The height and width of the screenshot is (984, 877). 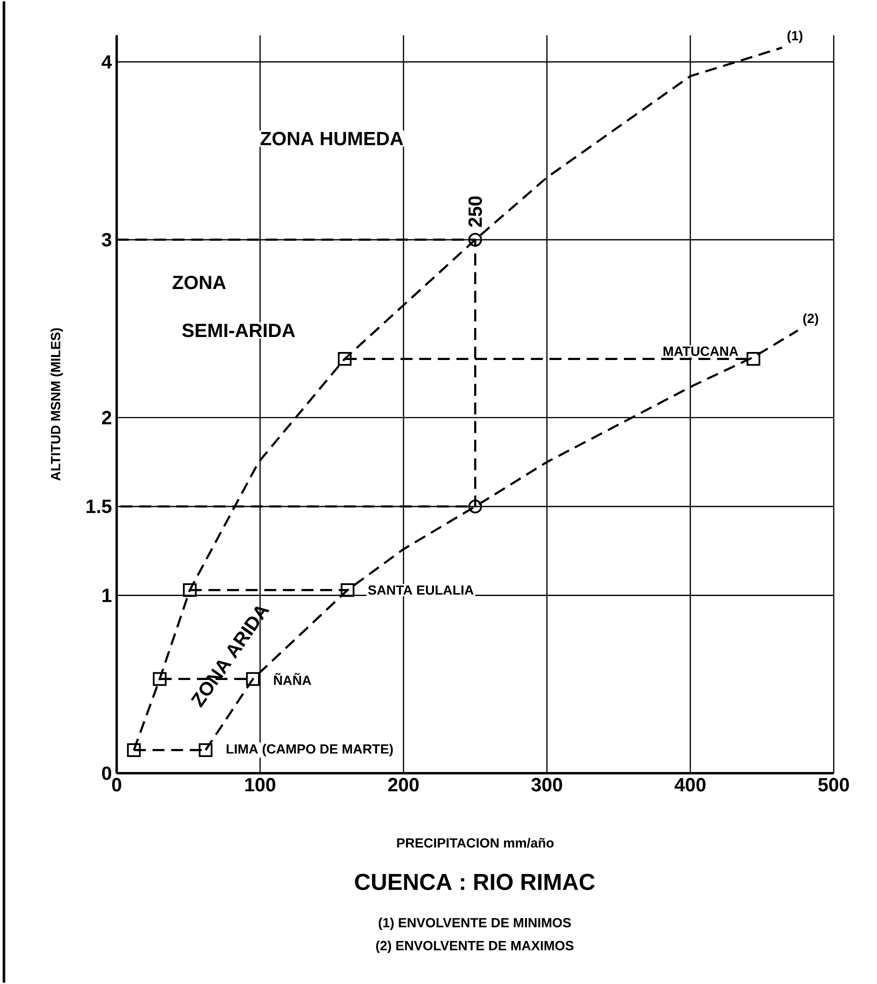 What do you see at coordinates (547, 785) in the screenshot?
I see `x-tick-label: 300` at bounding box center [547, 785].